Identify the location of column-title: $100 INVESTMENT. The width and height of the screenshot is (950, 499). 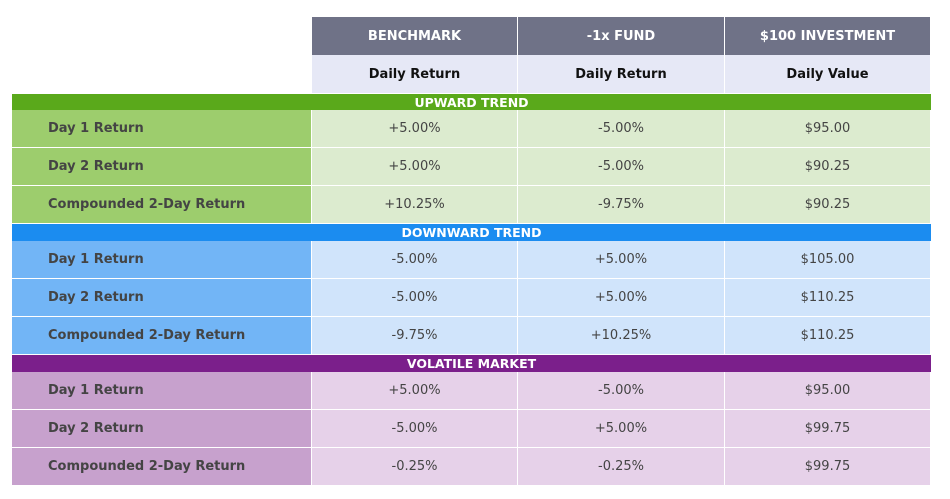
(828, 36).